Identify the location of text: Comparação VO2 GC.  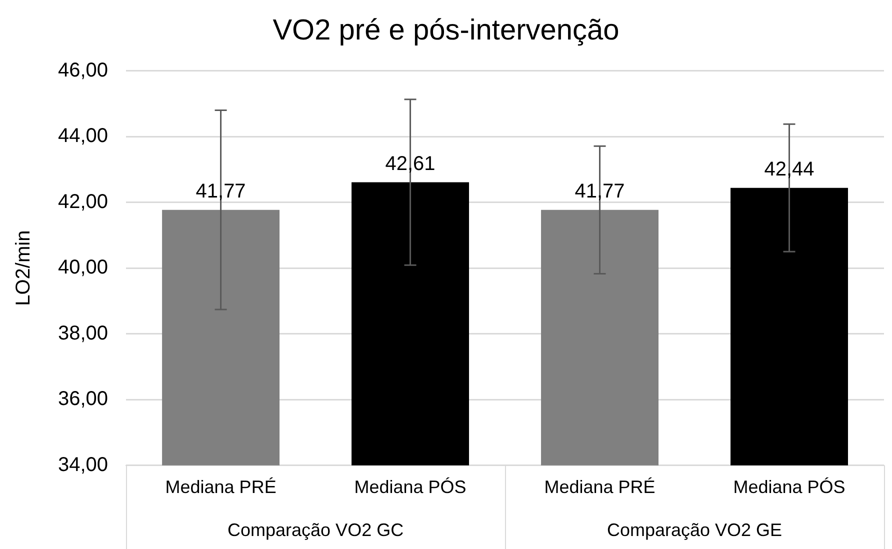
(316, 530).